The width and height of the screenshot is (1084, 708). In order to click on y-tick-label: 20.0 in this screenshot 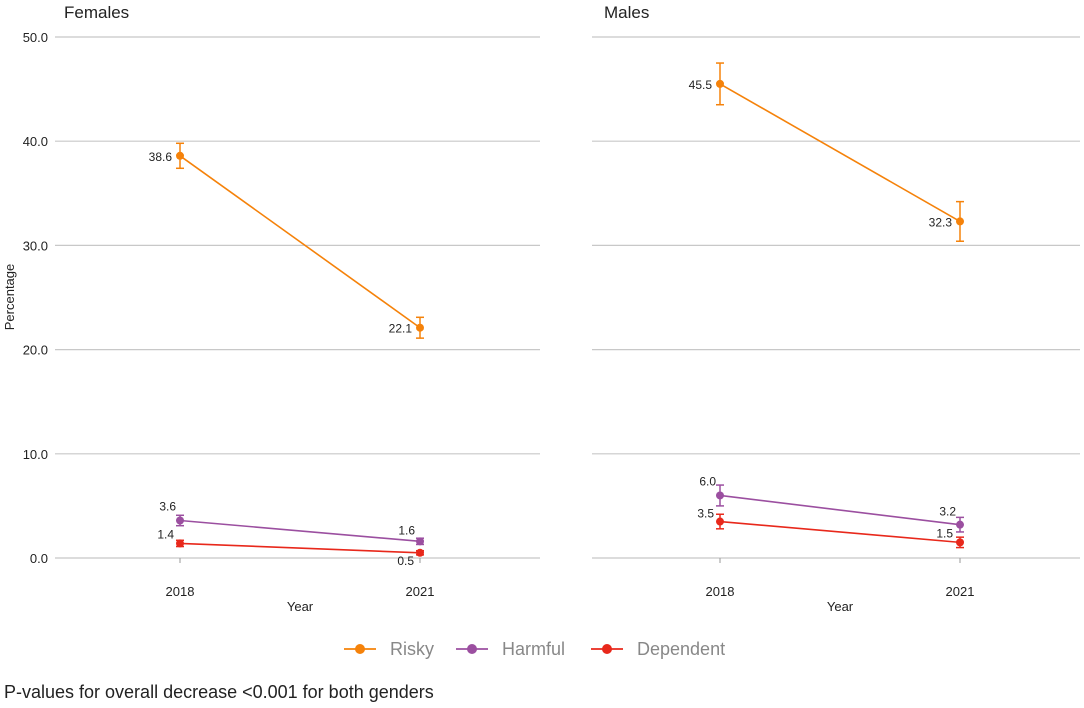, I will do `click(35, 350)`.